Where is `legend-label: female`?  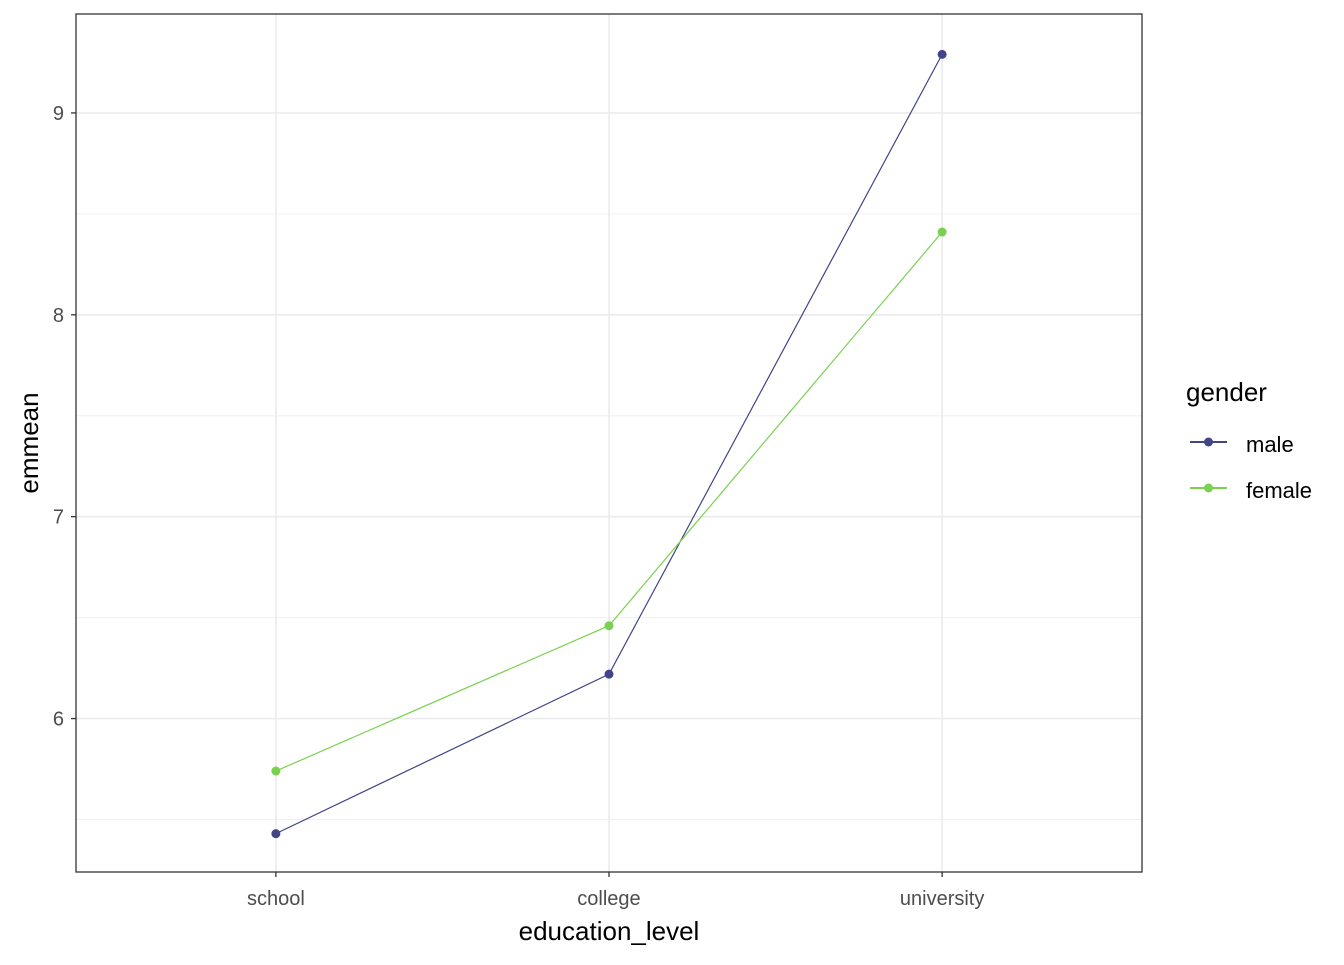
legend-label: female is located at coordinates (1279, 490).